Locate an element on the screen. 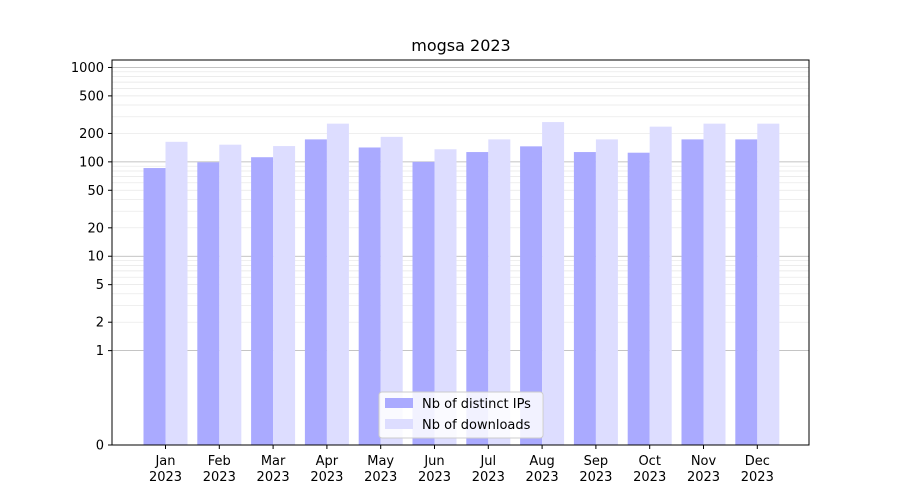 The width and height of the screenshot is (900, 500). x-tick-label-month: Aug is located at coordinates (541, 461).